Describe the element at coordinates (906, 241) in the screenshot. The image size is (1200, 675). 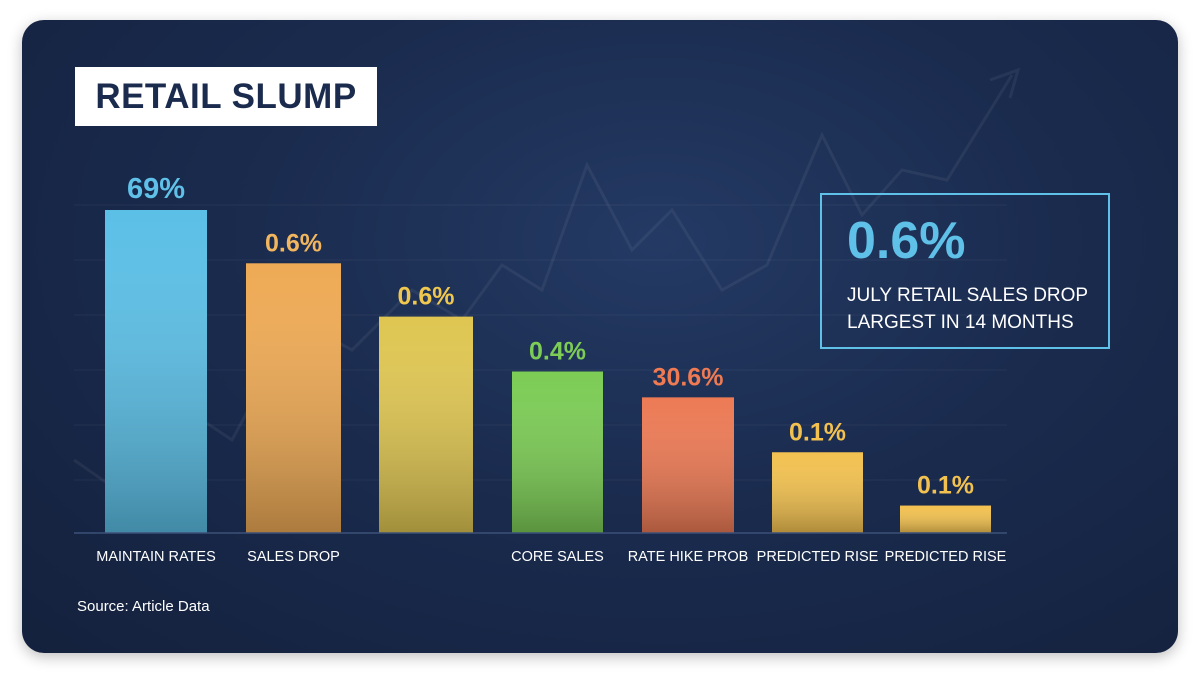
I see `callout-value: 0.6%` at that location.